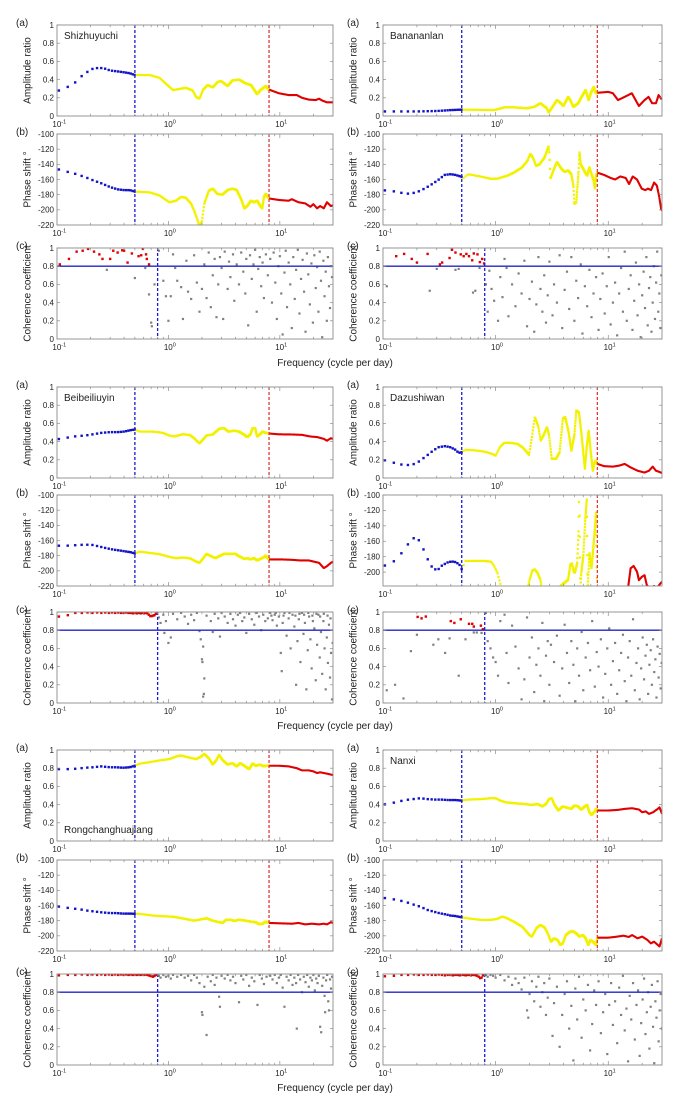  Describe the element at coordinates (203, 557) in the screenshot. I see `phase-mid-band-series` at that location.